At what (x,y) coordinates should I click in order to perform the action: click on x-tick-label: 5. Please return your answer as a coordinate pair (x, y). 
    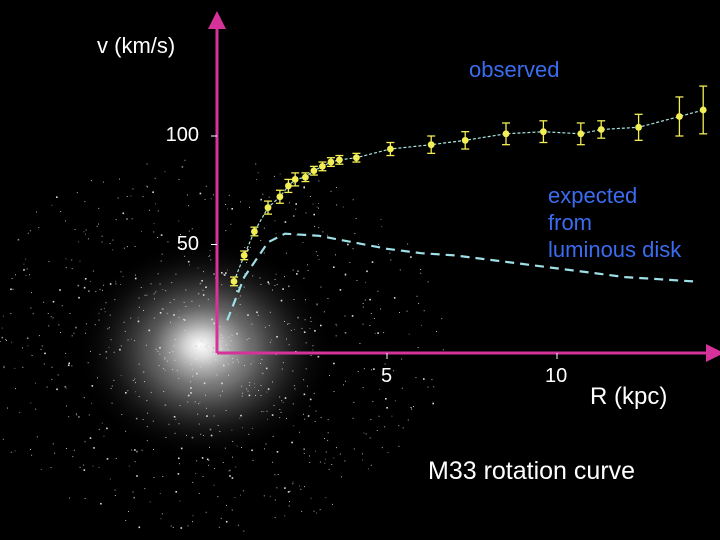
    Looking at the image, I should click on (387, 376).